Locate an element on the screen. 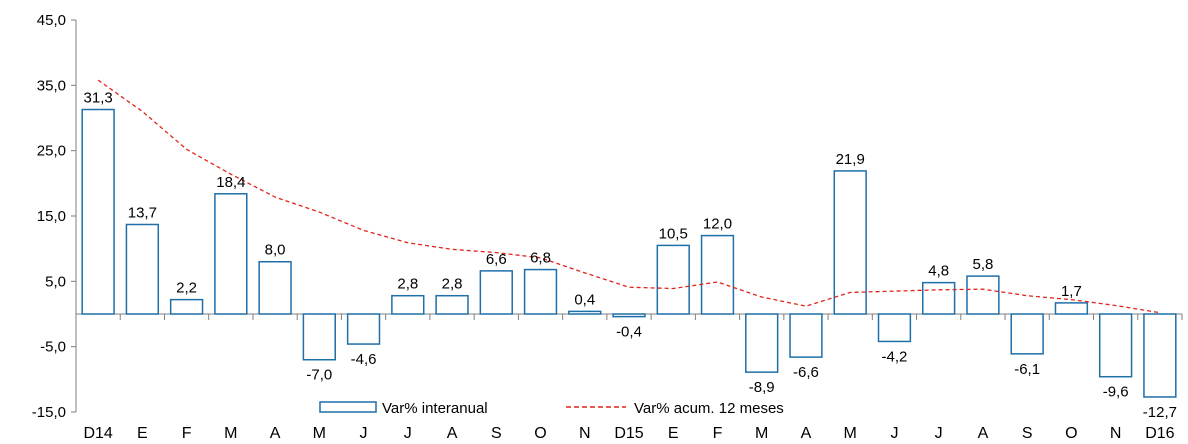 This screenshot has height=444, width=1188. legend-line-label: Var% acum. 12 meses is located at coordinates (709, 408).